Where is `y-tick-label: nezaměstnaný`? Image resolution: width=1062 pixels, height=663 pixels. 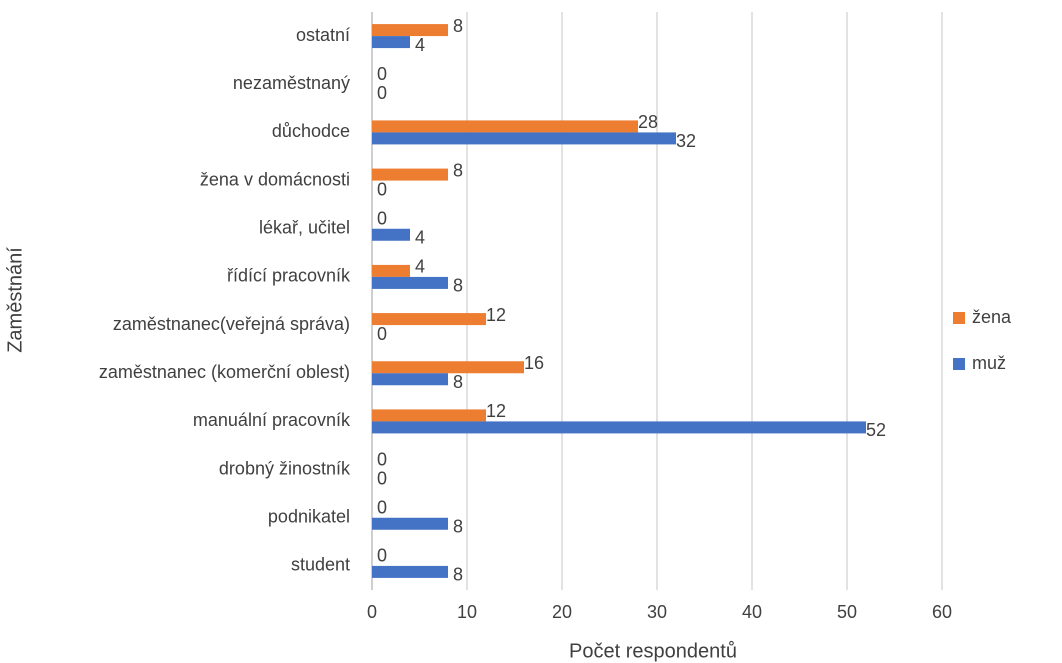
y-tick-label: nezaměstnaný is located at coordinates (291, 83).